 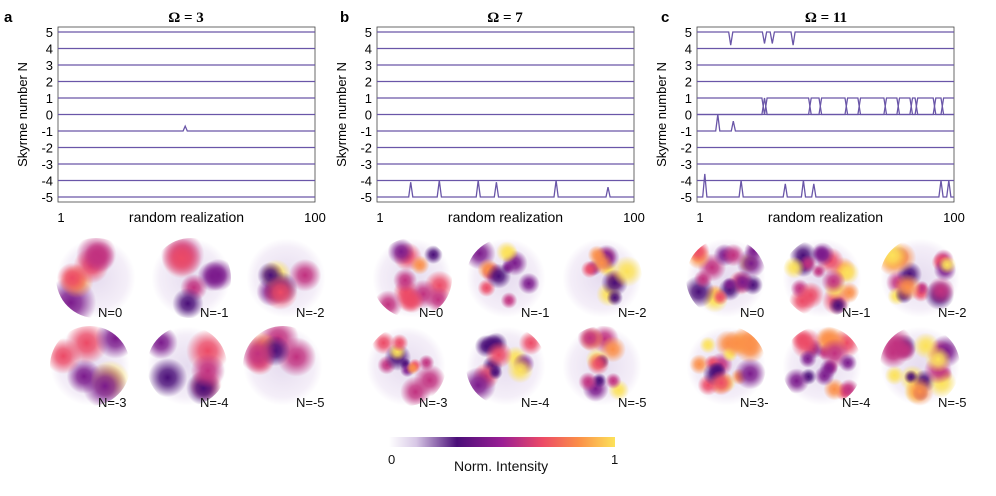 What do you see at coordinates (186, 18) in the screenshot?
I see `panel-title: Ω = 3` at bounding box center [186, 18].